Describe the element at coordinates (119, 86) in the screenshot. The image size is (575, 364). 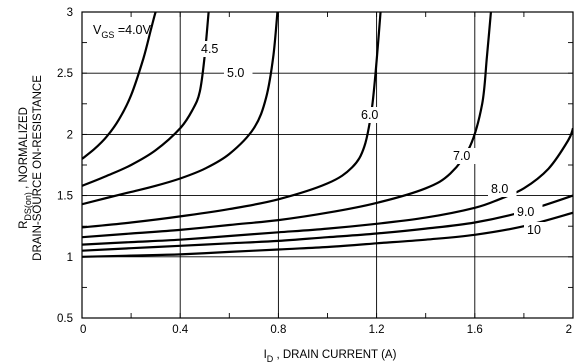
I see `curve-vgs-4.0V` at that location.